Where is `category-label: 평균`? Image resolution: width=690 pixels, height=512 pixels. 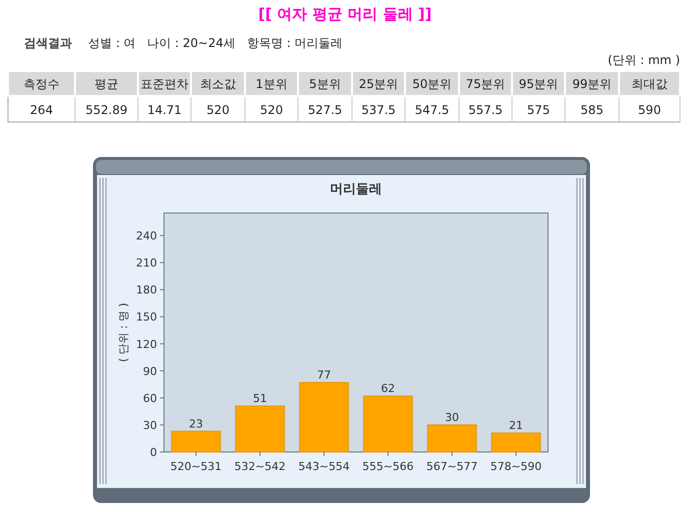 category-label: 평균 is located at coordinates (106, 84).